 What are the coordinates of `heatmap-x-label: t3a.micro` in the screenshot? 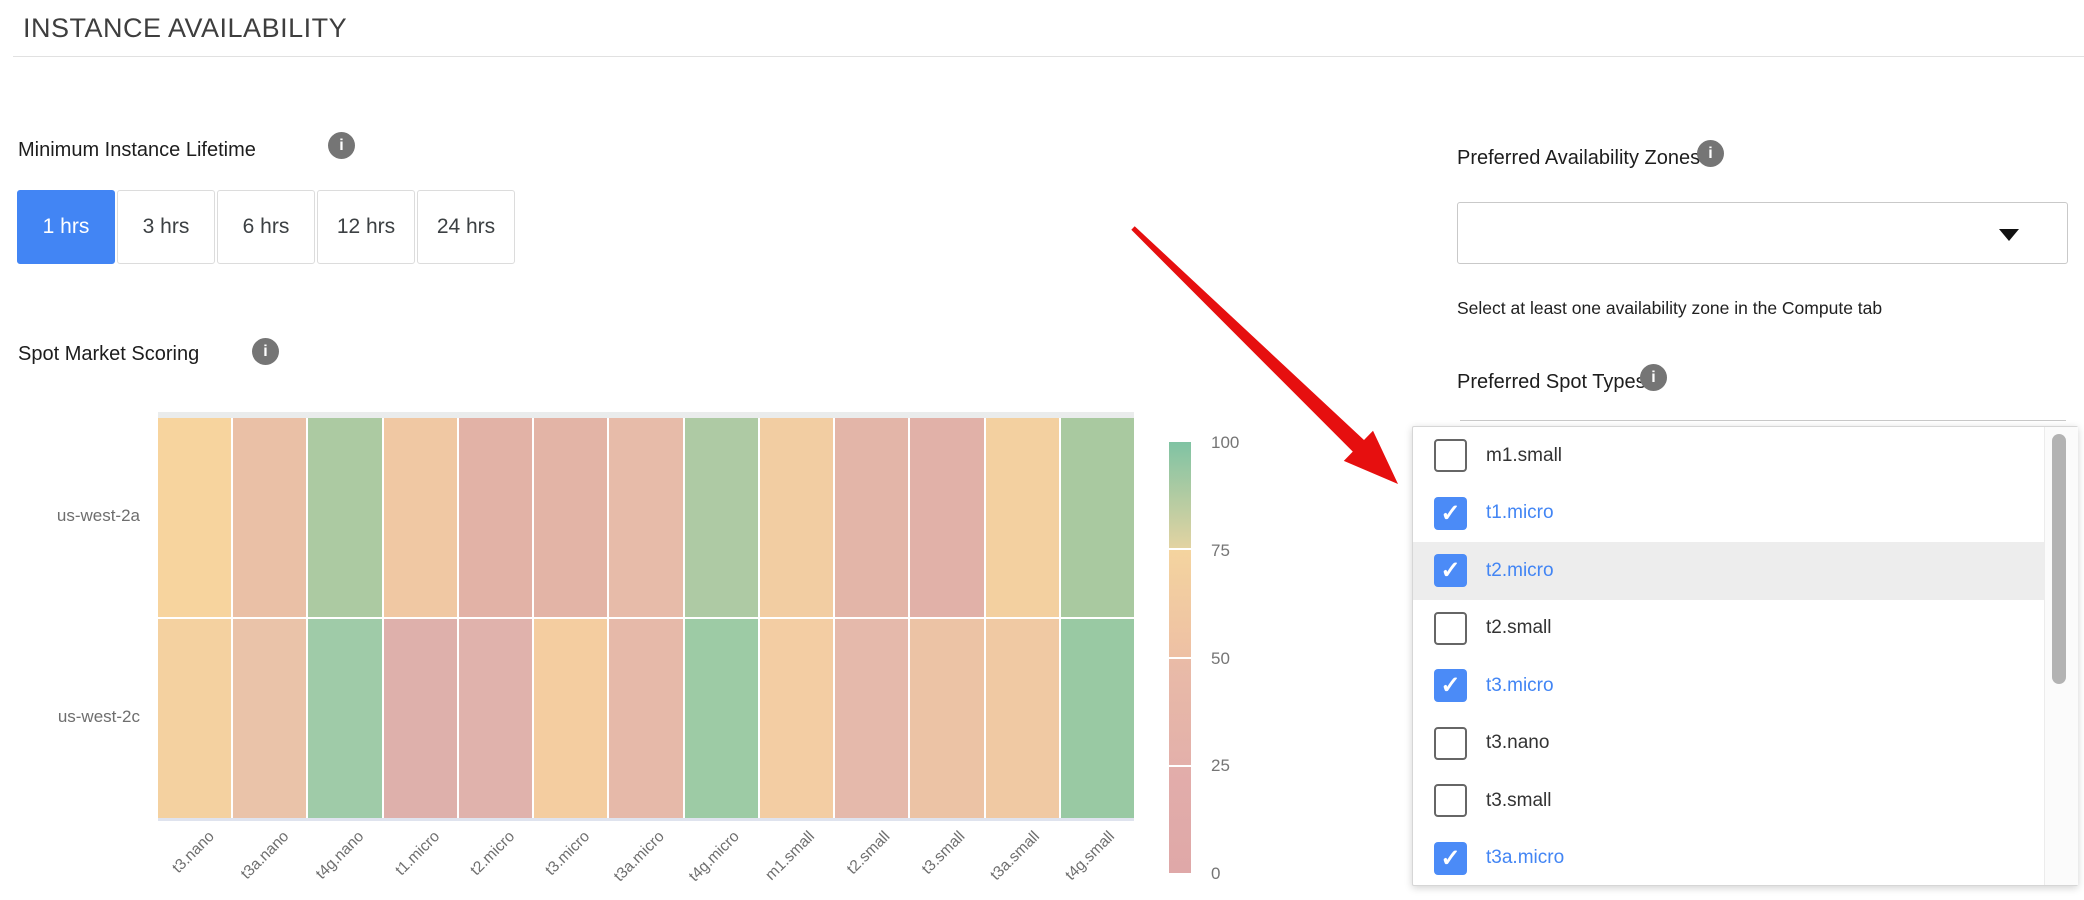 It's located at (639, 857).